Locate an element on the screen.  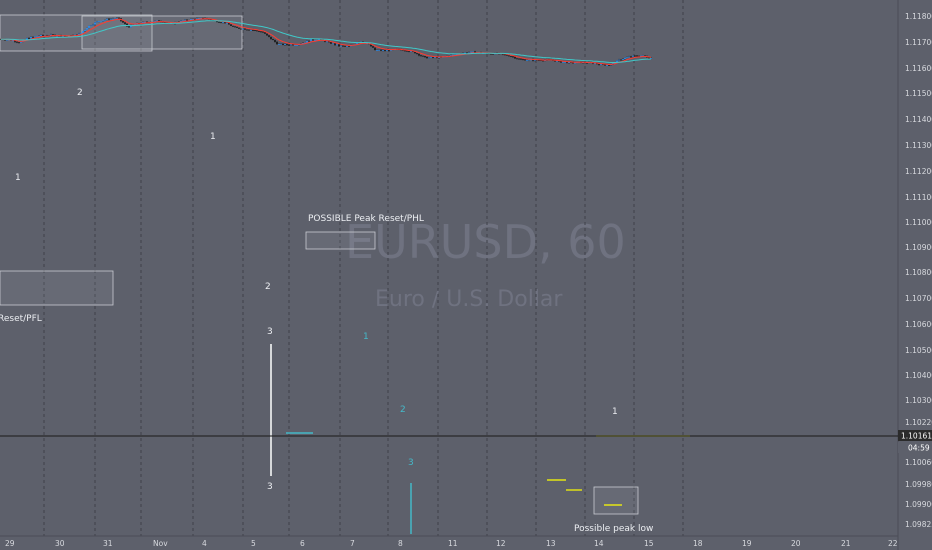
countdown-value: 04:59 is located at coordinates (919, 448).